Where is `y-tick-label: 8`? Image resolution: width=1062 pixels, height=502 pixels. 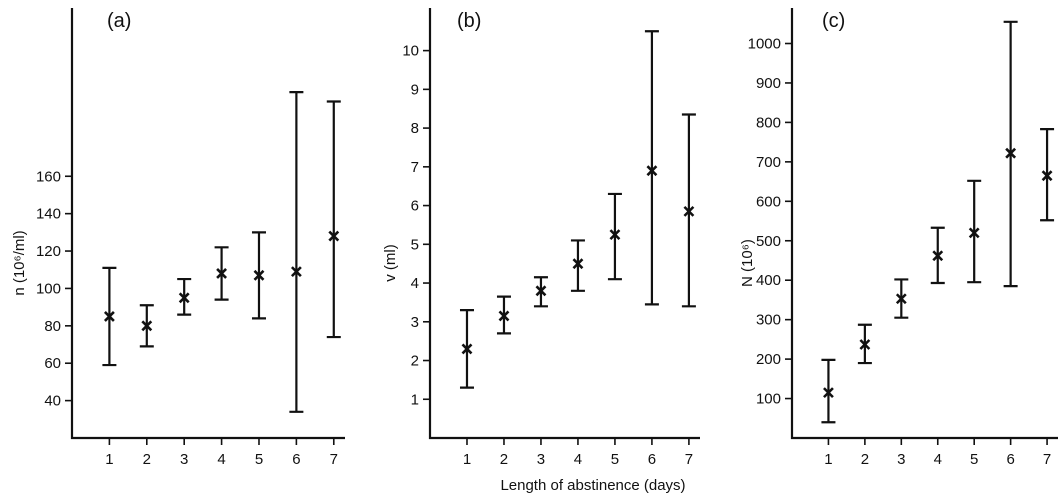 y-tick-label: 8 is located at coordinates (415, 128).